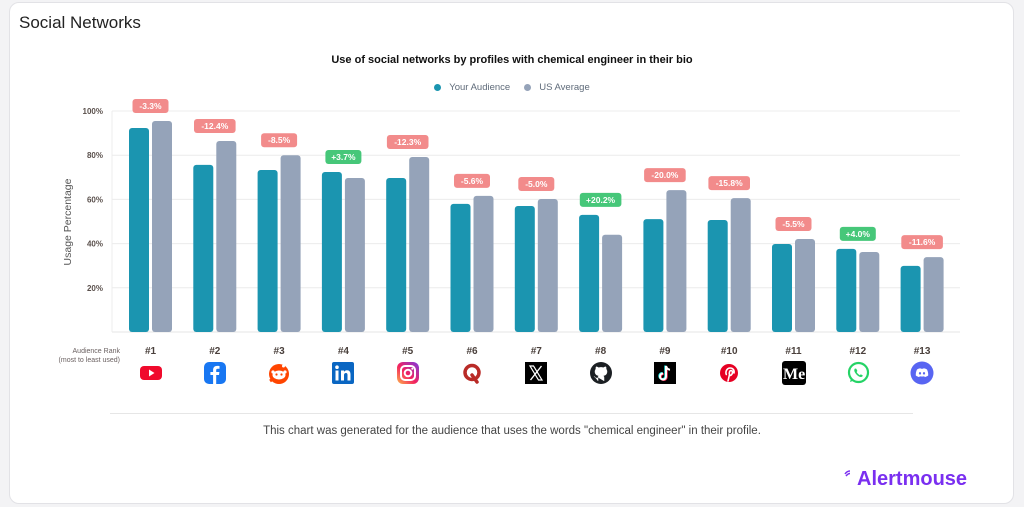 The width and height of the screenshot is (1024, 507). Describe the element at coordinates (729, 373) in the screenshot. I see `pinterest-icon` at that location.